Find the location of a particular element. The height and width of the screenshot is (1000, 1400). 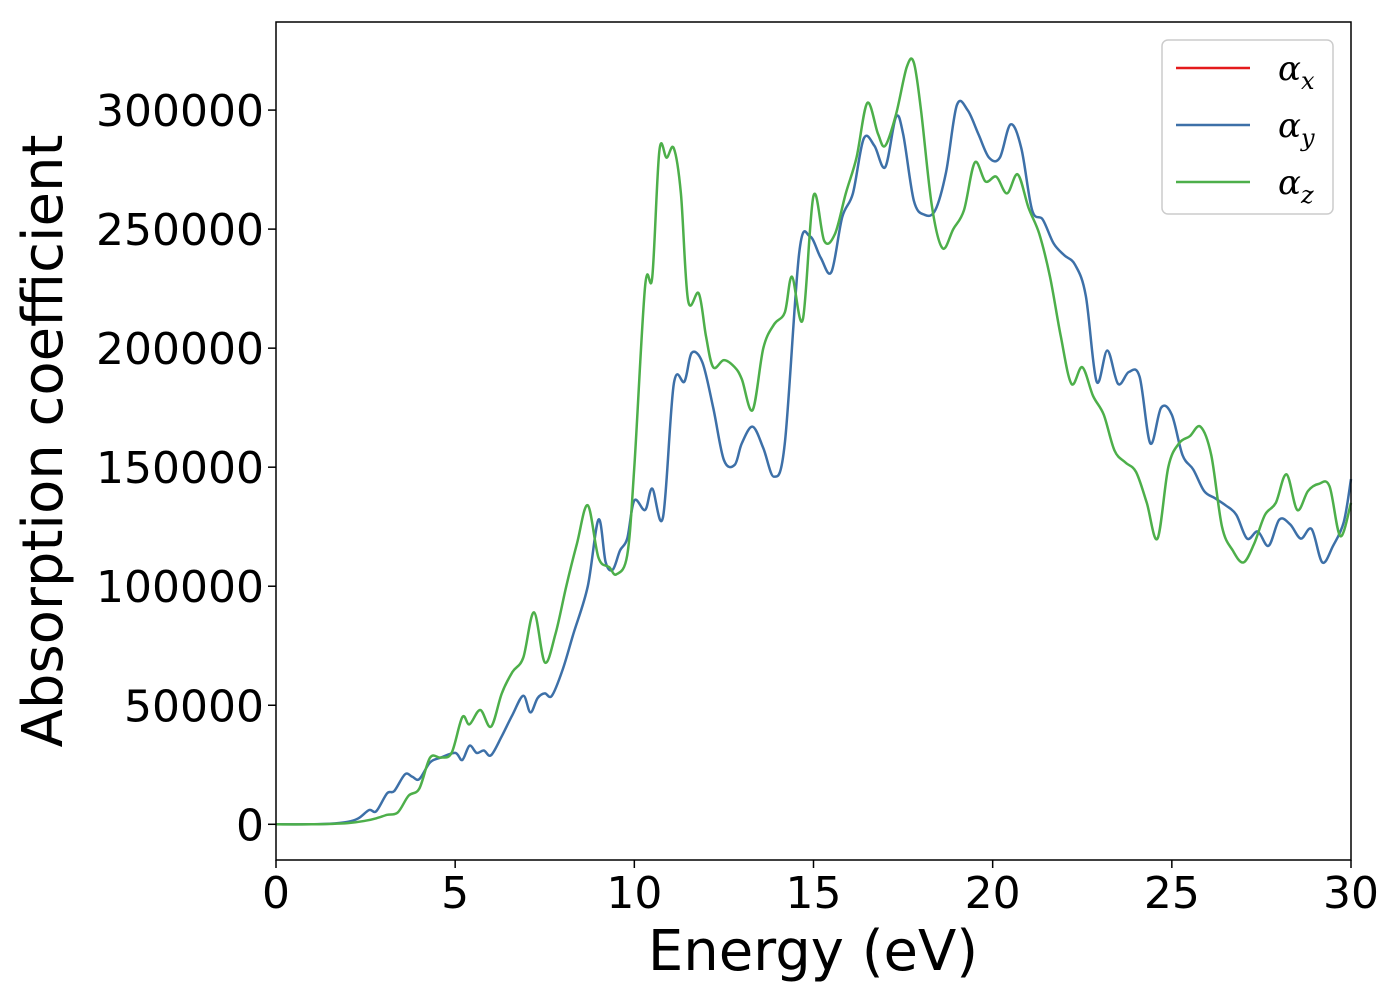

x-axis-ticks: 0 5 10 15 20 25 30 is located at coordinates (820, 889).